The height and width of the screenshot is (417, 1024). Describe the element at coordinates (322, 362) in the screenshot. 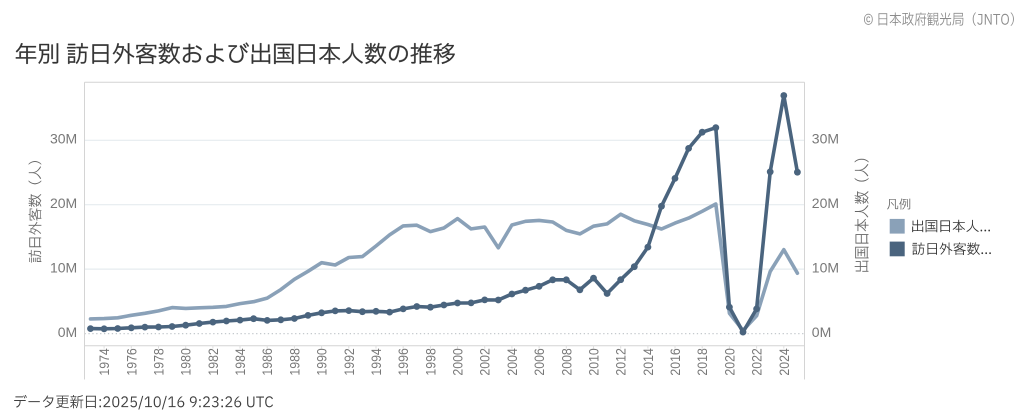

I see `svg-text: 1990` at that location.